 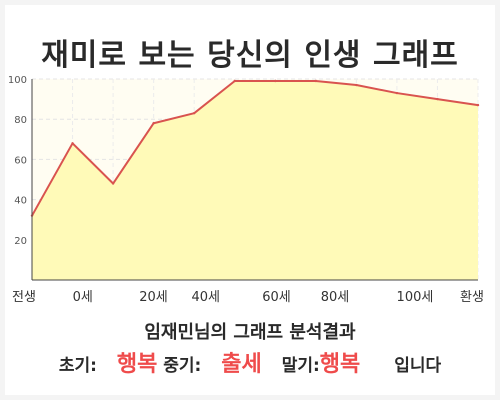 What do you see at coordinates (300, 366) in the screenshot?
I see `late-label: 말기:` at bounding box center [300, 366].